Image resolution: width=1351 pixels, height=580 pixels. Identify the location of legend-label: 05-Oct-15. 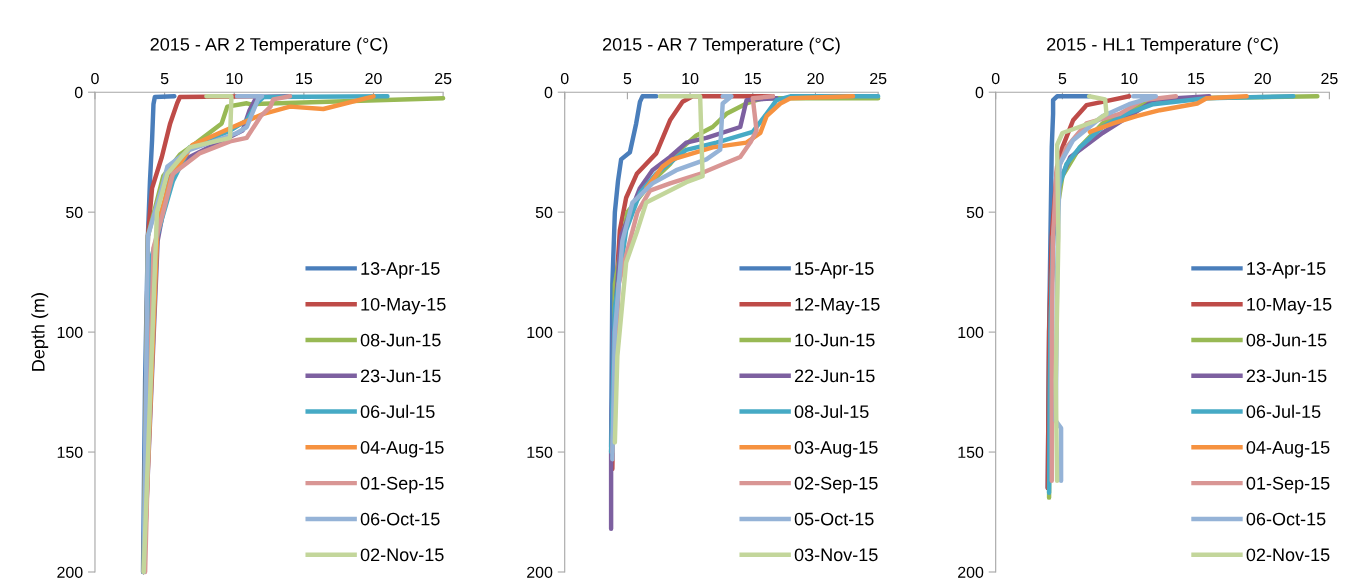
(834, 519).